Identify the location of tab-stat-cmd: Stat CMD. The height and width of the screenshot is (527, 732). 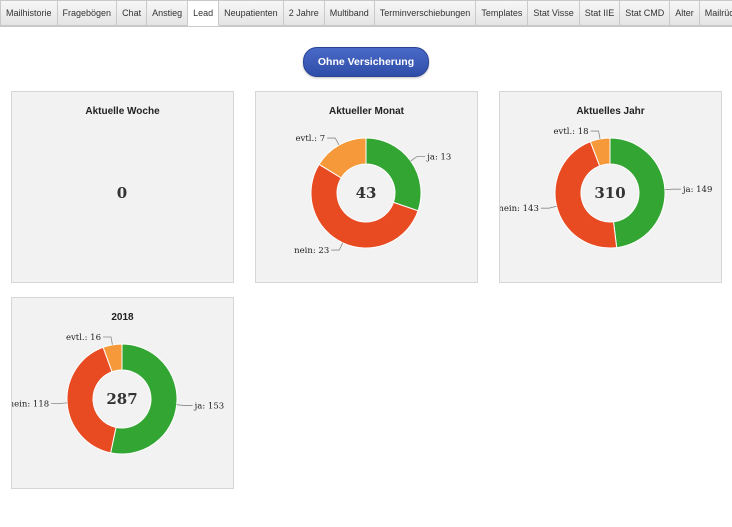
(645, 13).